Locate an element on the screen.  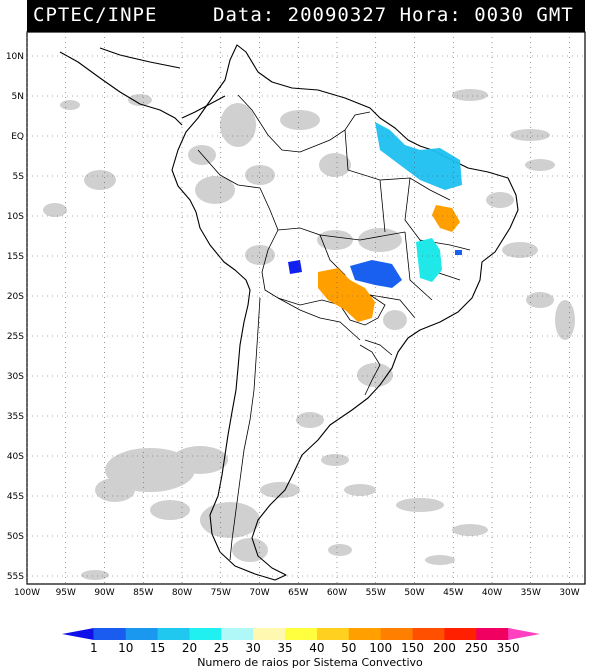
lat-tick-label: 40S is located at coordinates (15, 457).